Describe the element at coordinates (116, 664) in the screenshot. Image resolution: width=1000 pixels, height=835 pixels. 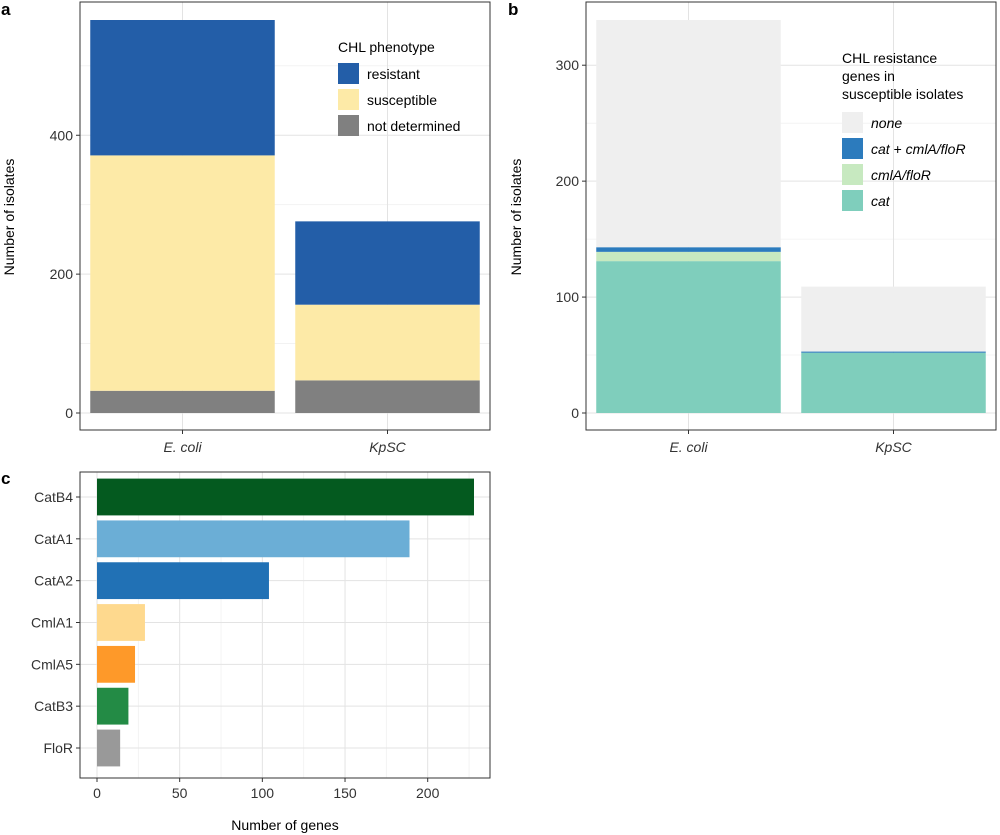
I see `c-bar-cmla5` at that location.